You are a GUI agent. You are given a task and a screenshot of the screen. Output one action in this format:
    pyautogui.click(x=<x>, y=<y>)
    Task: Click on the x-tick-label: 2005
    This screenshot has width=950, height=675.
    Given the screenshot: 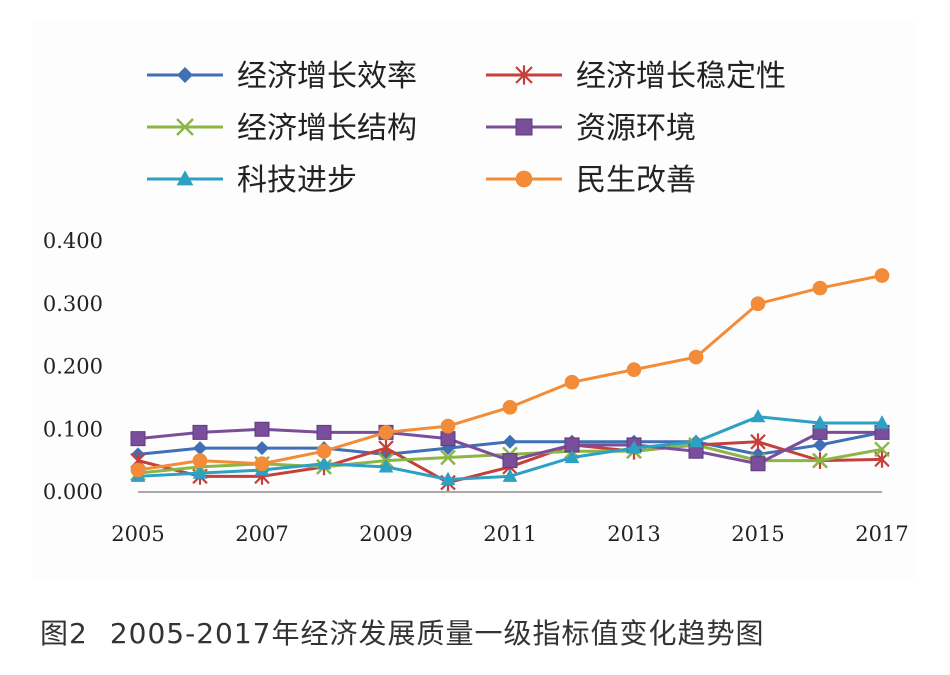 What is the action you would take?
    pyautogui.click(x=137, y=534)
    